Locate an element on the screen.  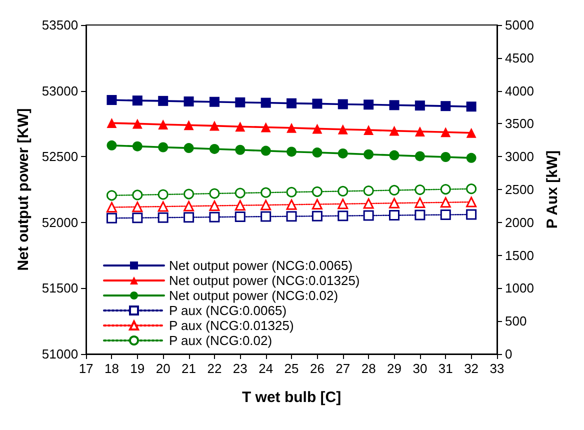
x-tick-label: 24 is located at coordinates (266, 368).